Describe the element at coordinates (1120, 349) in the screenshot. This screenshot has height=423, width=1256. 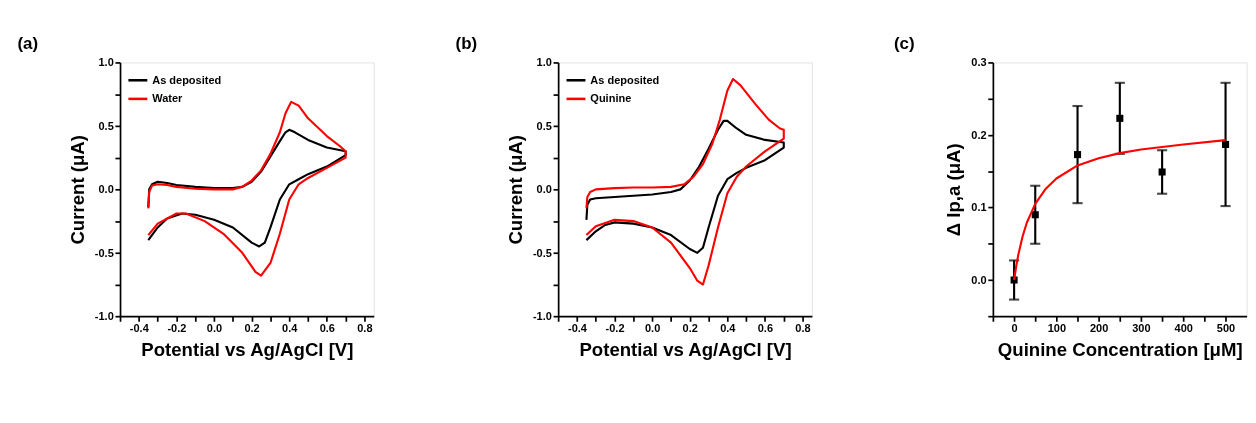
I see `x-axis-title: Quinine Concentration [μM]` at that location.